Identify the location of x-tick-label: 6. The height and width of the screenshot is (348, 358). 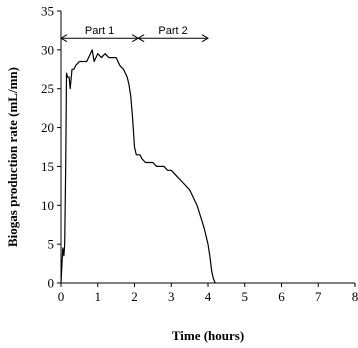
(281, 296).